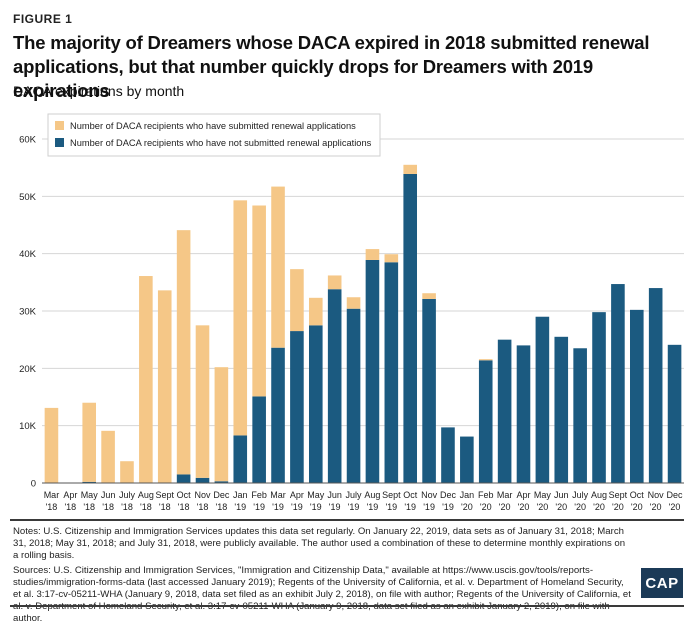 This screenshot has height=628, width=694. What do you see at coordinates (561, 495) in the screenshot?
I see `x-tick-label: Jun` at bounding box center [561, 495].